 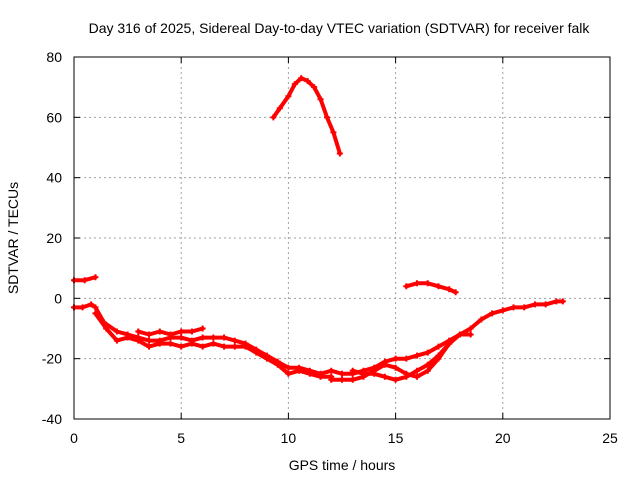 I want to click on x-tick-label: 0, so click(x=74, y=438).